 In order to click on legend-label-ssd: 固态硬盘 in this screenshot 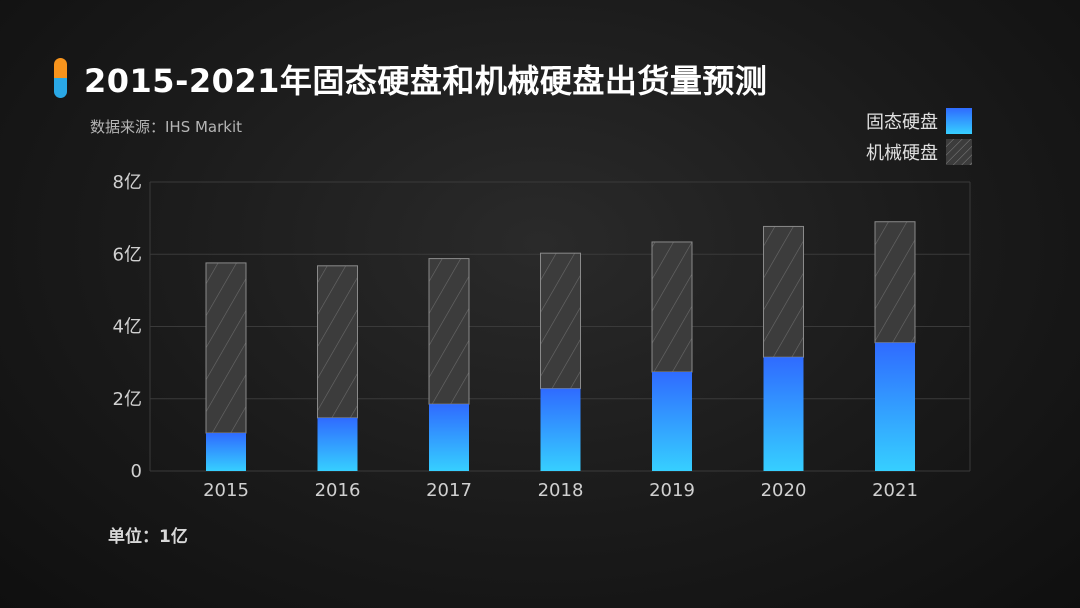, I will do `click(902, 122)`.